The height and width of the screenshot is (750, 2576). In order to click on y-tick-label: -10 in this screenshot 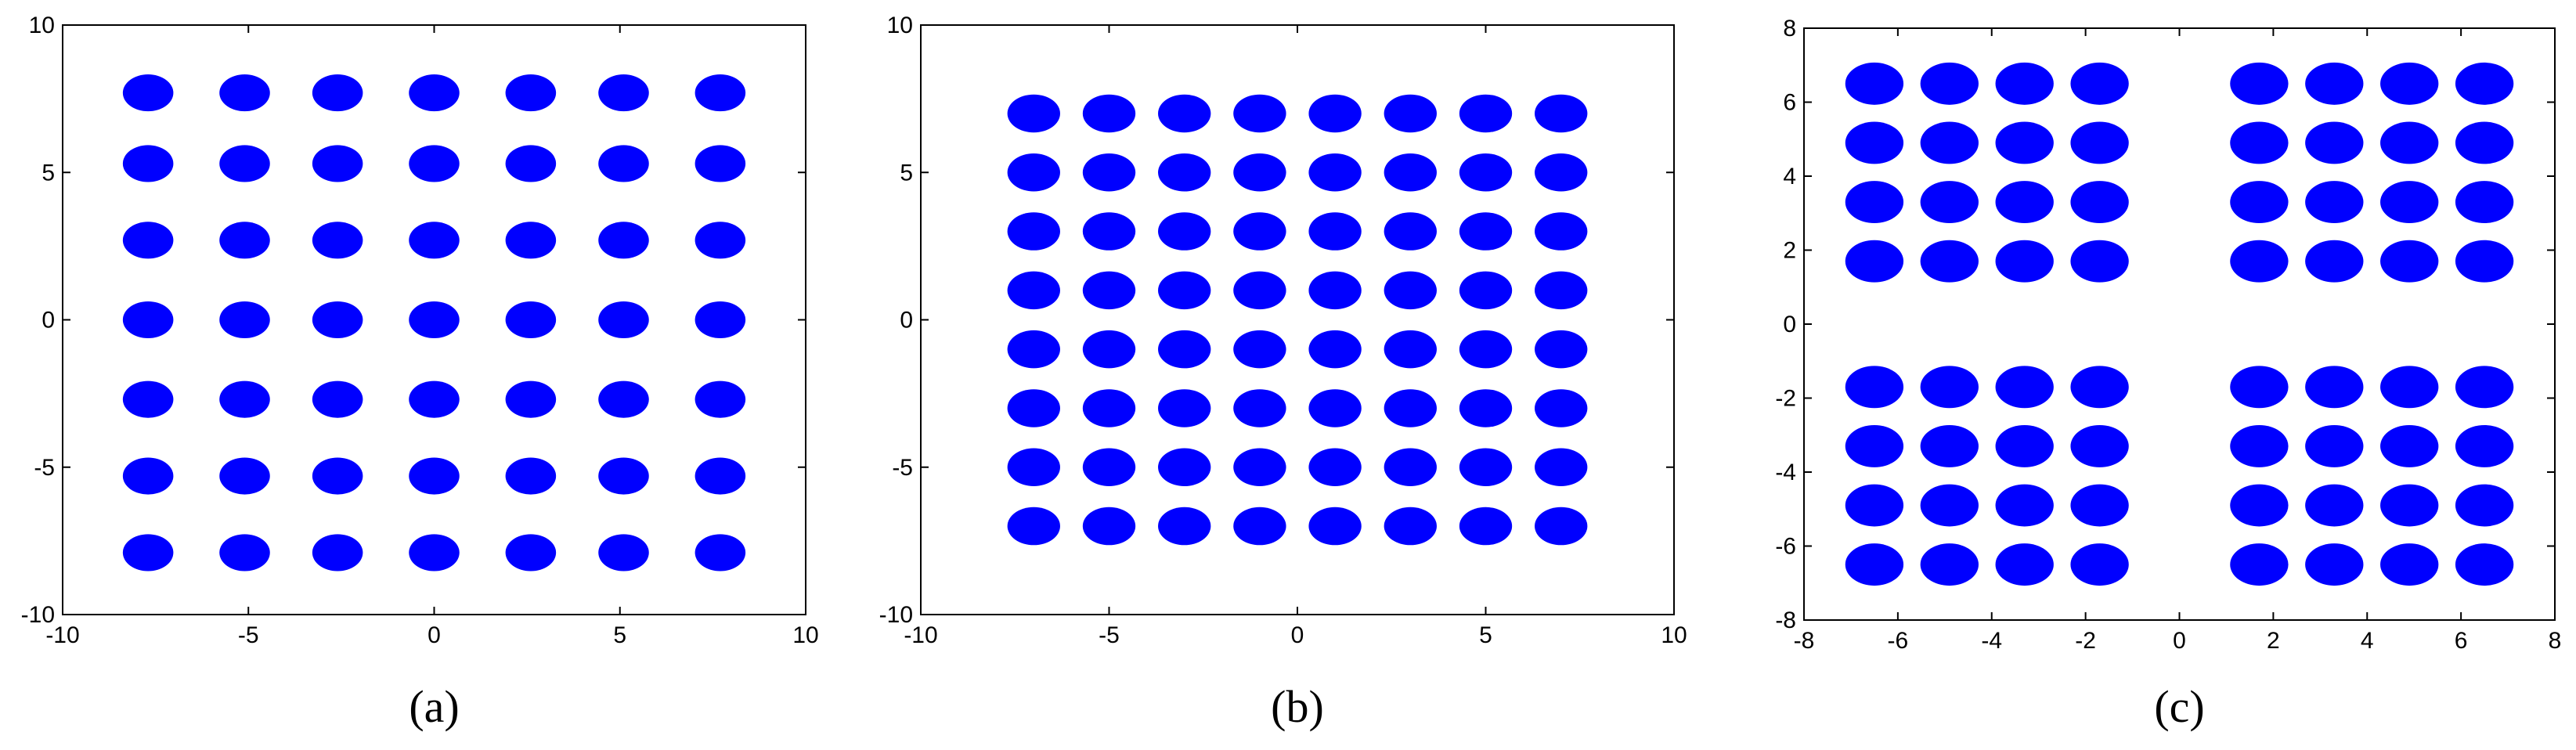, I will do `click(38, 615)`.